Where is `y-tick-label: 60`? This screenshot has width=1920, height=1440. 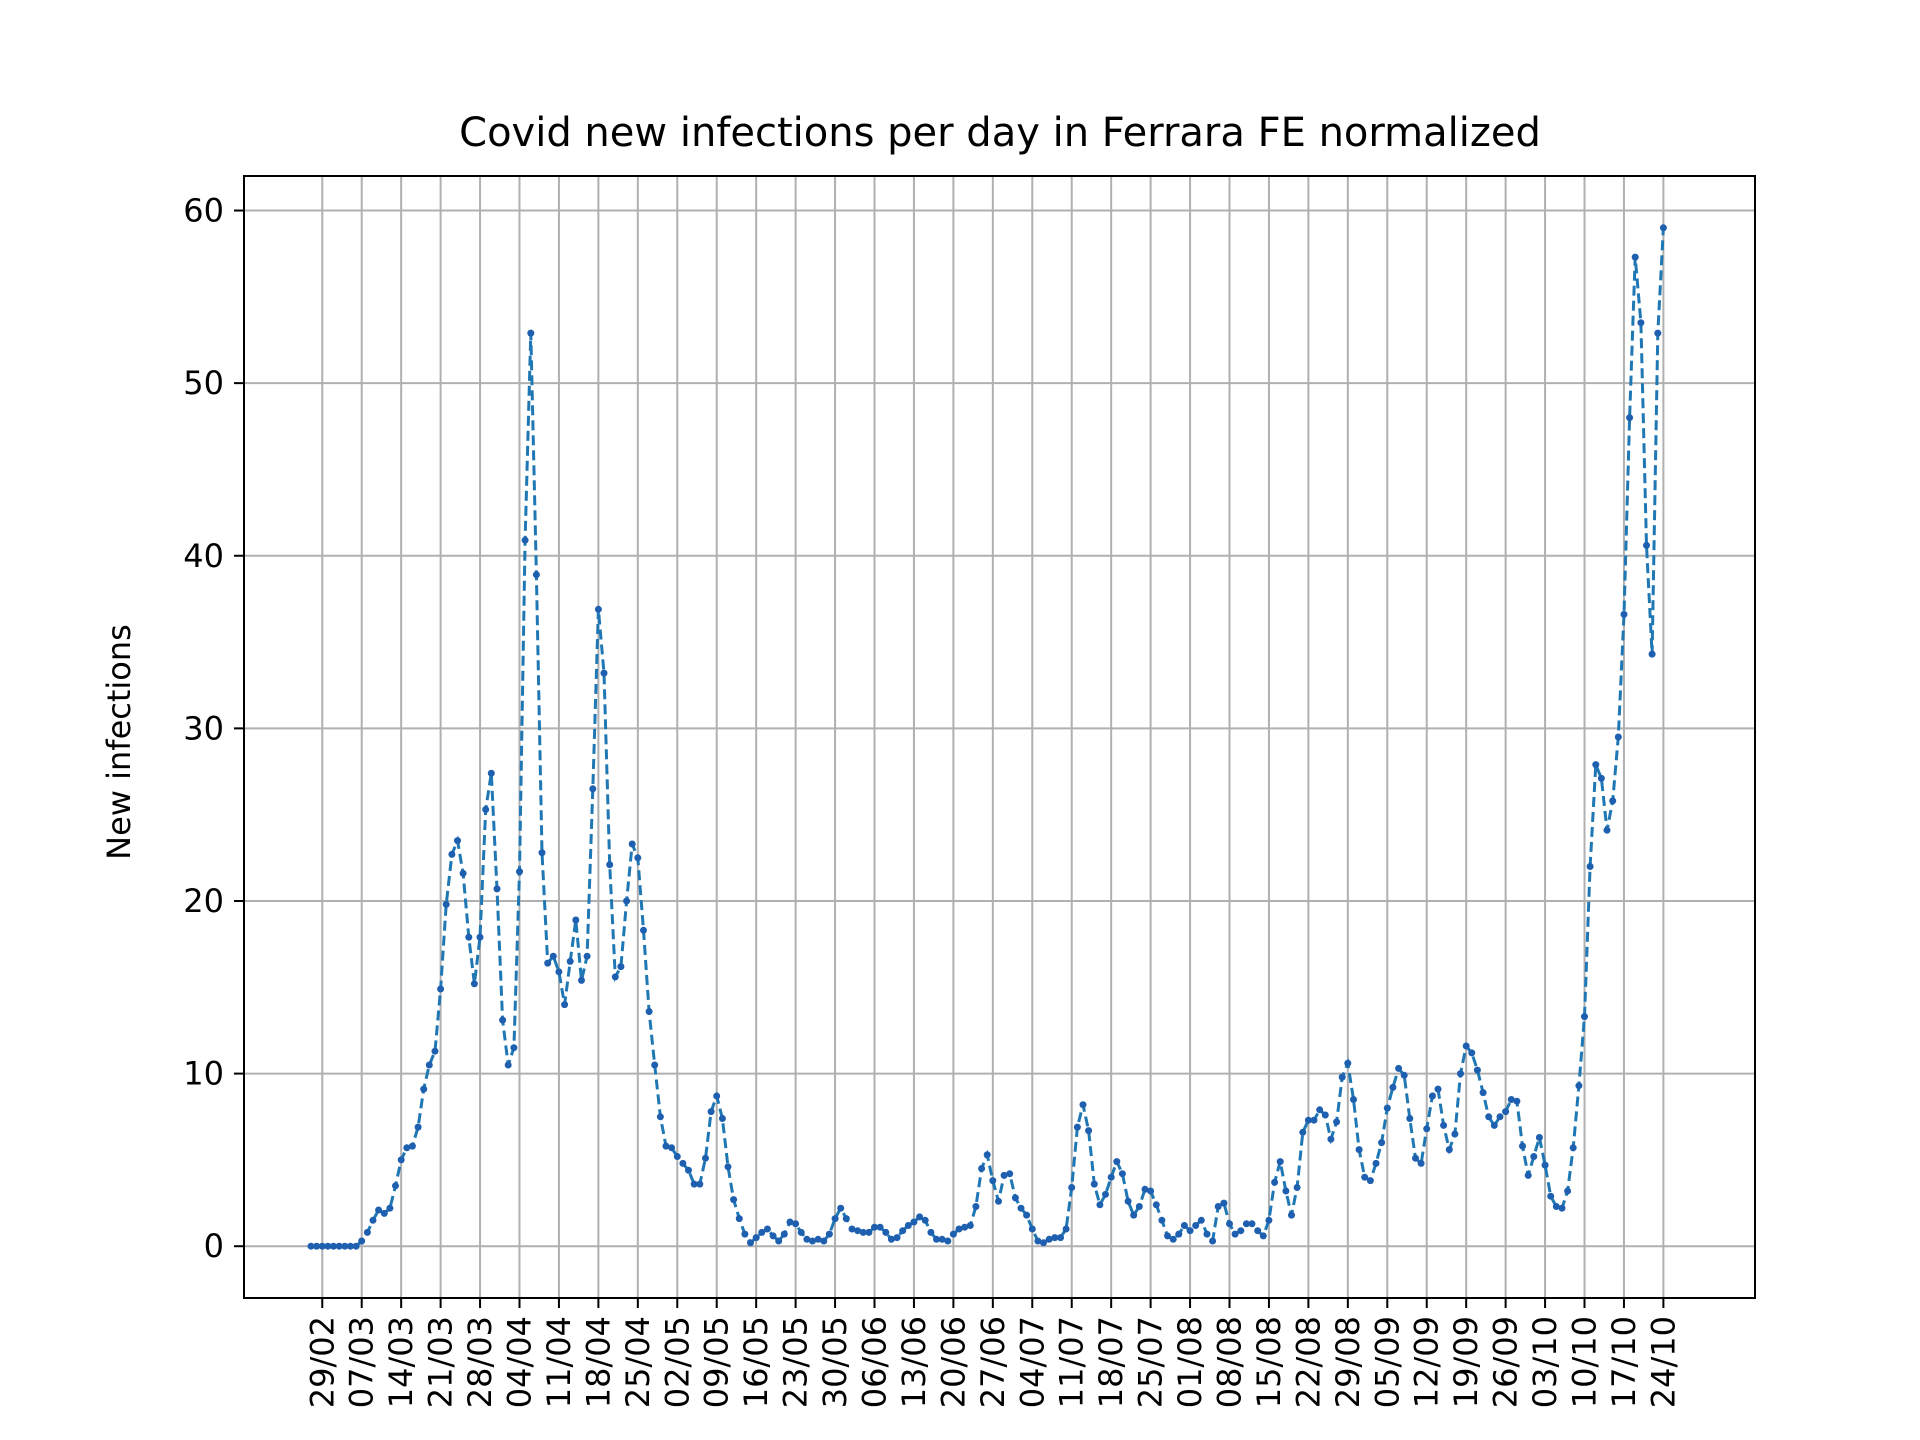 y-tick-label: 60 is located at coordinates (203, 211).